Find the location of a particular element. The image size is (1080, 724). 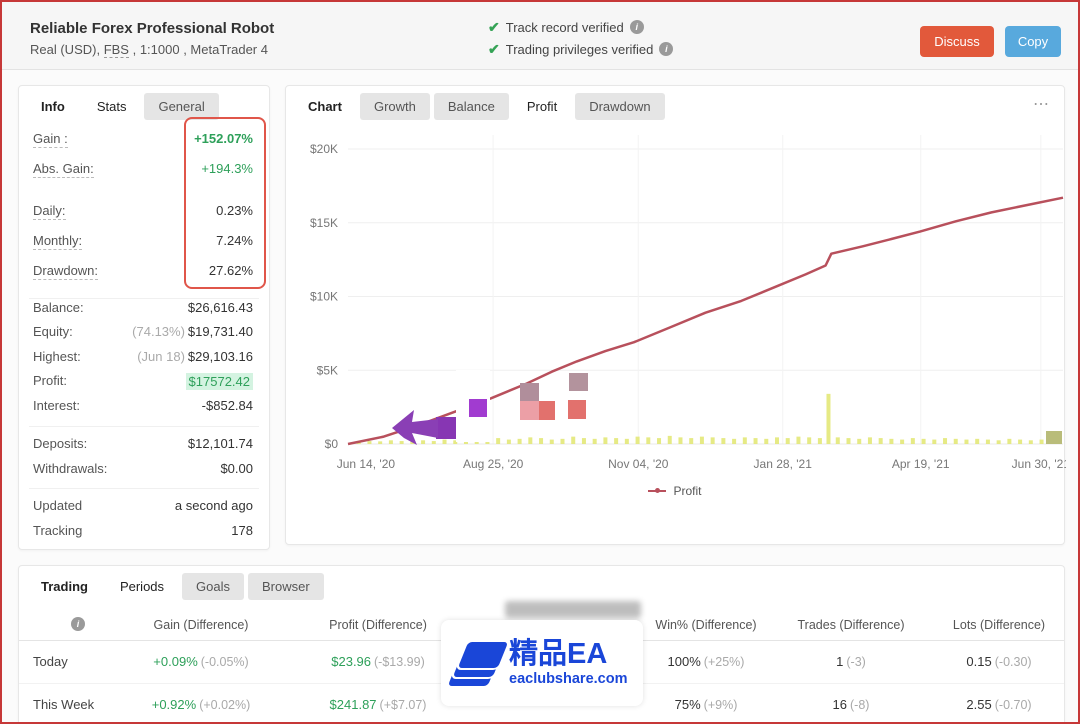

track-record-badge: ✔ Track record verified i is located at coordinates (580, 27).